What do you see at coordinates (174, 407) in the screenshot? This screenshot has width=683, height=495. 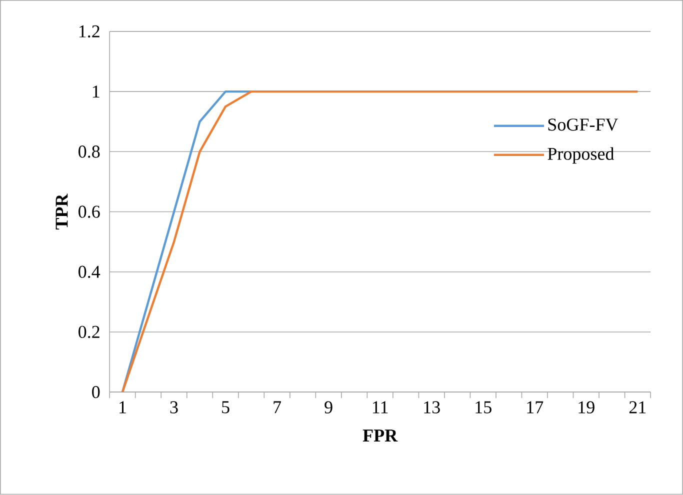 I see `x-tick-label: 3` at bounding box center [174, 407].